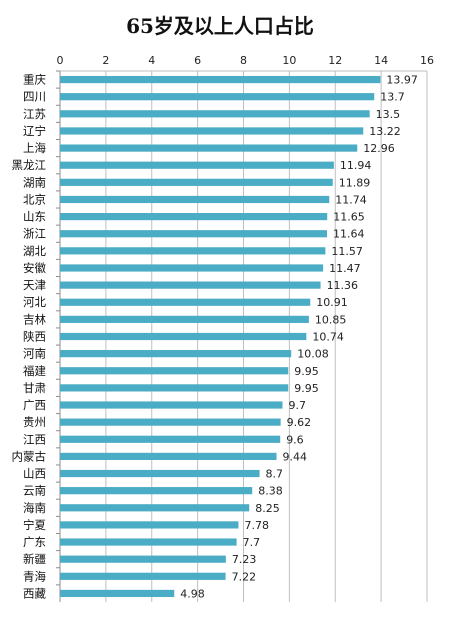 The width and height of the screenshot is (450, 619). Describe the element at coordinates (34, 542) in the screenshot. I see `category-label: 广东` at that location.